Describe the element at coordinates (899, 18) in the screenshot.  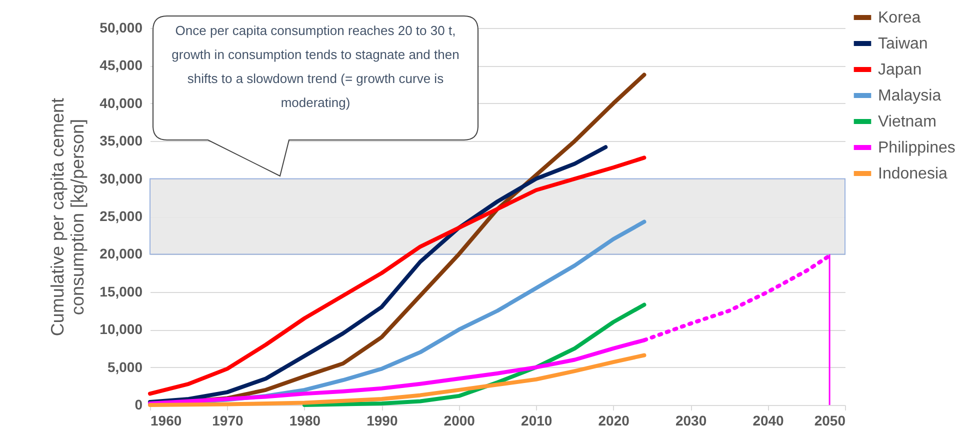
I see `legend-label: Korea` at that location.